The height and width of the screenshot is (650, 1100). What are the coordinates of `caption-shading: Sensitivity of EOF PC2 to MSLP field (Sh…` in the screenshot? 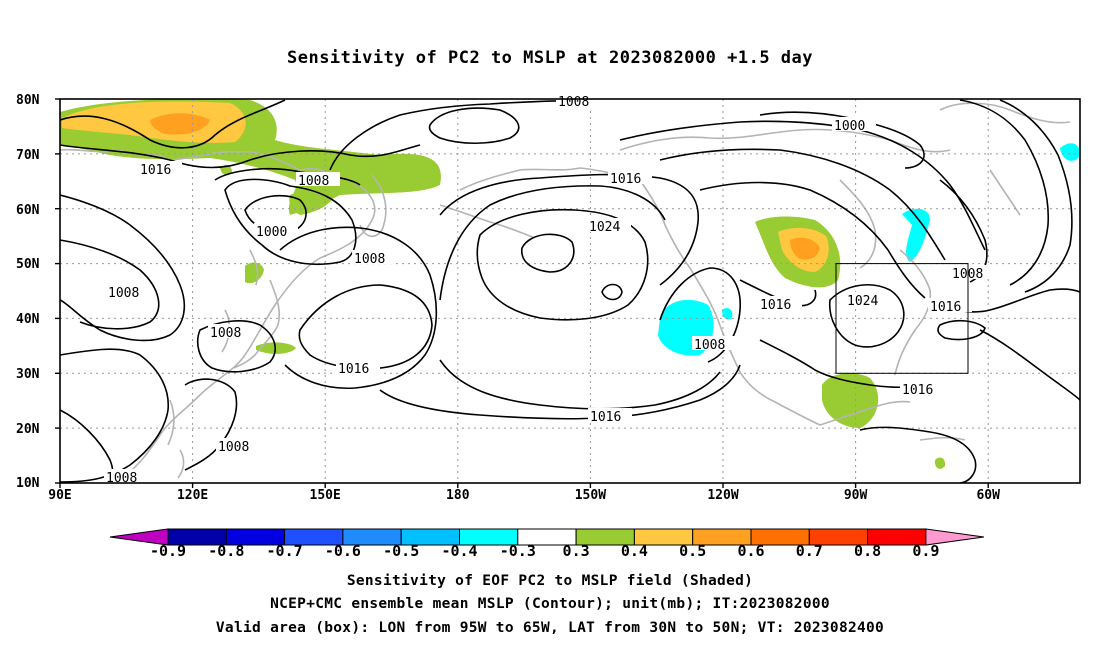 It's located at (550, 581).